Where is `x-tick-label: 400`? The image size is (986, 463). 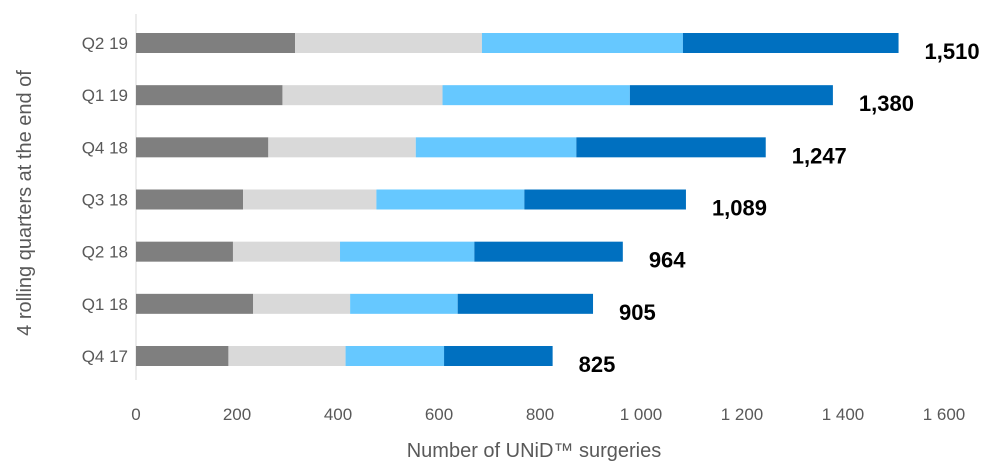 x-tick-label: 400 is located at coordinates (338, 414).